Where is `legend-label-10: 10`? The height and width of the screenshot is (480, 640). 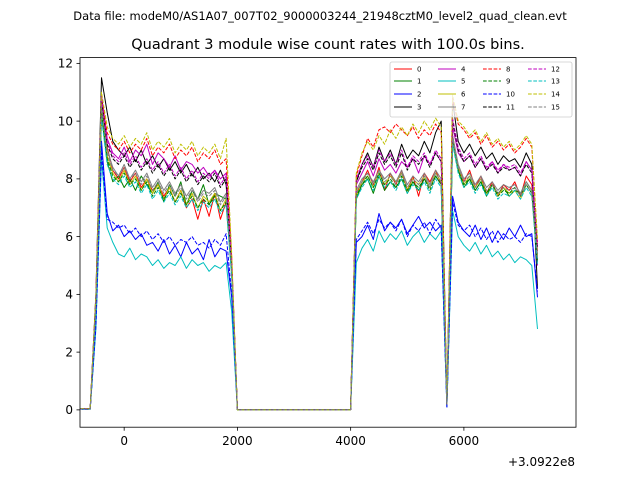
legend-label-10: 10 is located at coordinates (510, 95).